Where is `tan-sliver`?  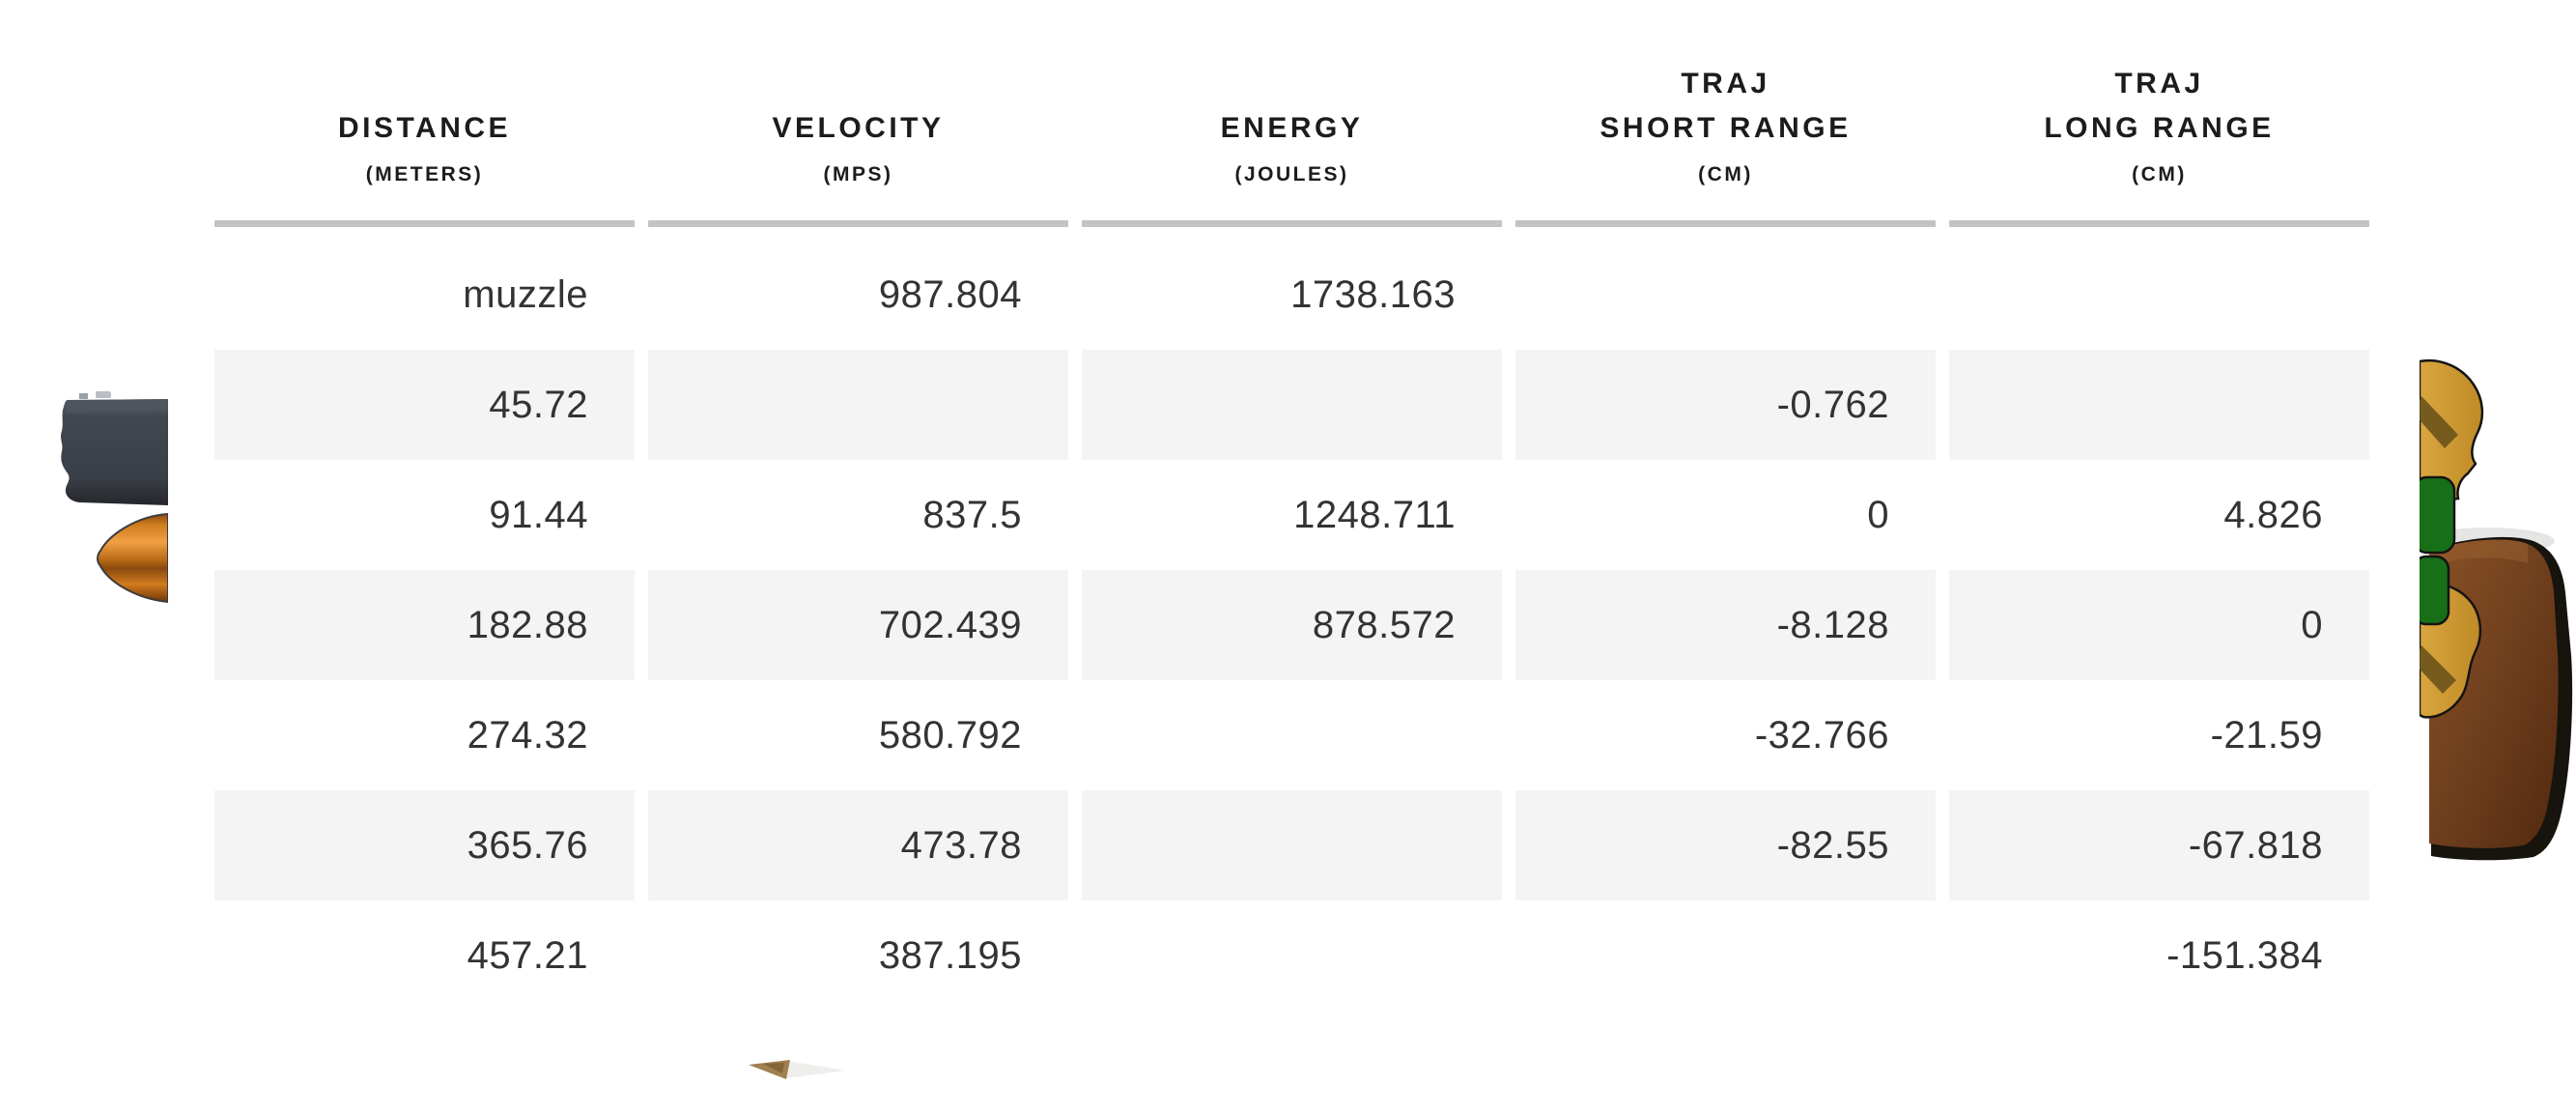 tan-sliver is located at coordinates (769, 1069).